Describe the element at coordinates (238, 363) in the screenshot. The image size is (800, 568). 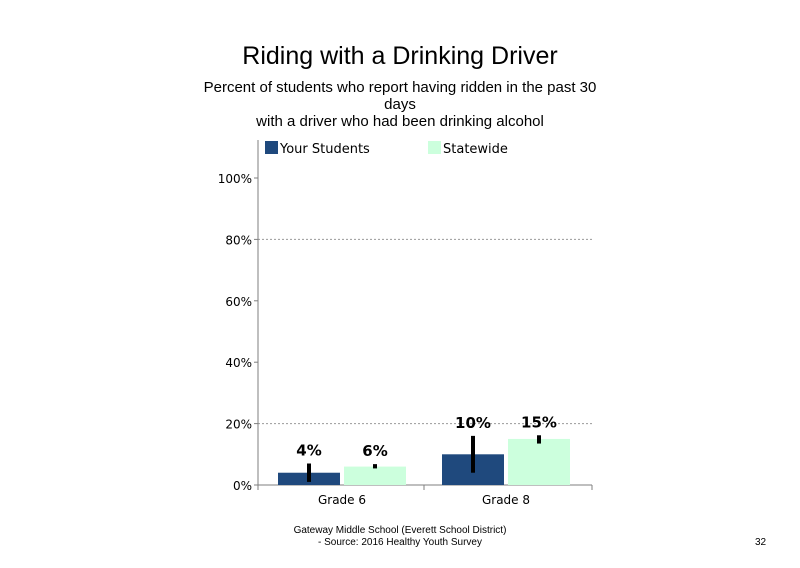
I see `y-tick-label-2: 40%` at that location.